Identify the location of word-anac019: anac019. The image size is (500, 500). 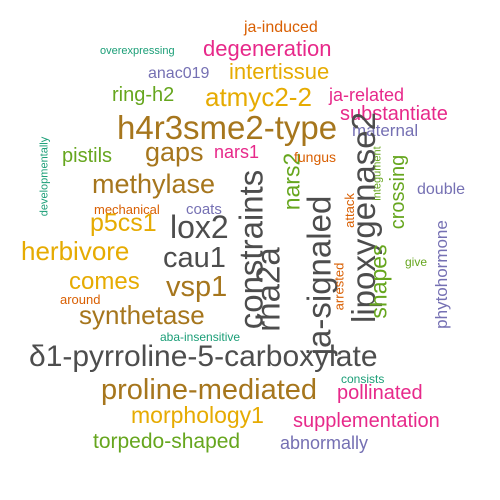
(179, 73).